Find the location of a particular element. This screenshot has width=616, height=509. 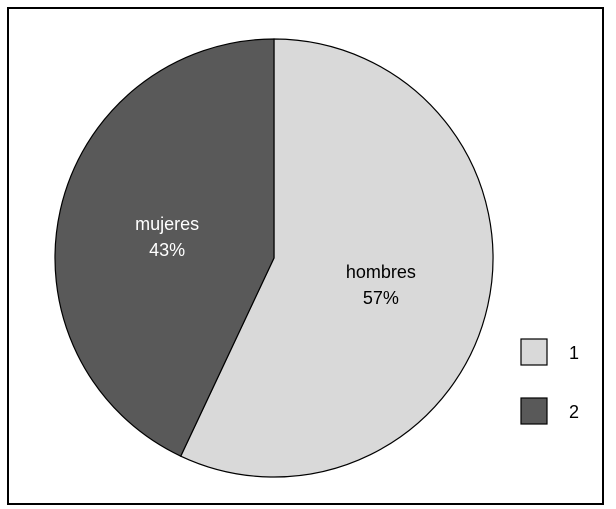

legend-label-2: 2 is located at coordinates (574, 412).